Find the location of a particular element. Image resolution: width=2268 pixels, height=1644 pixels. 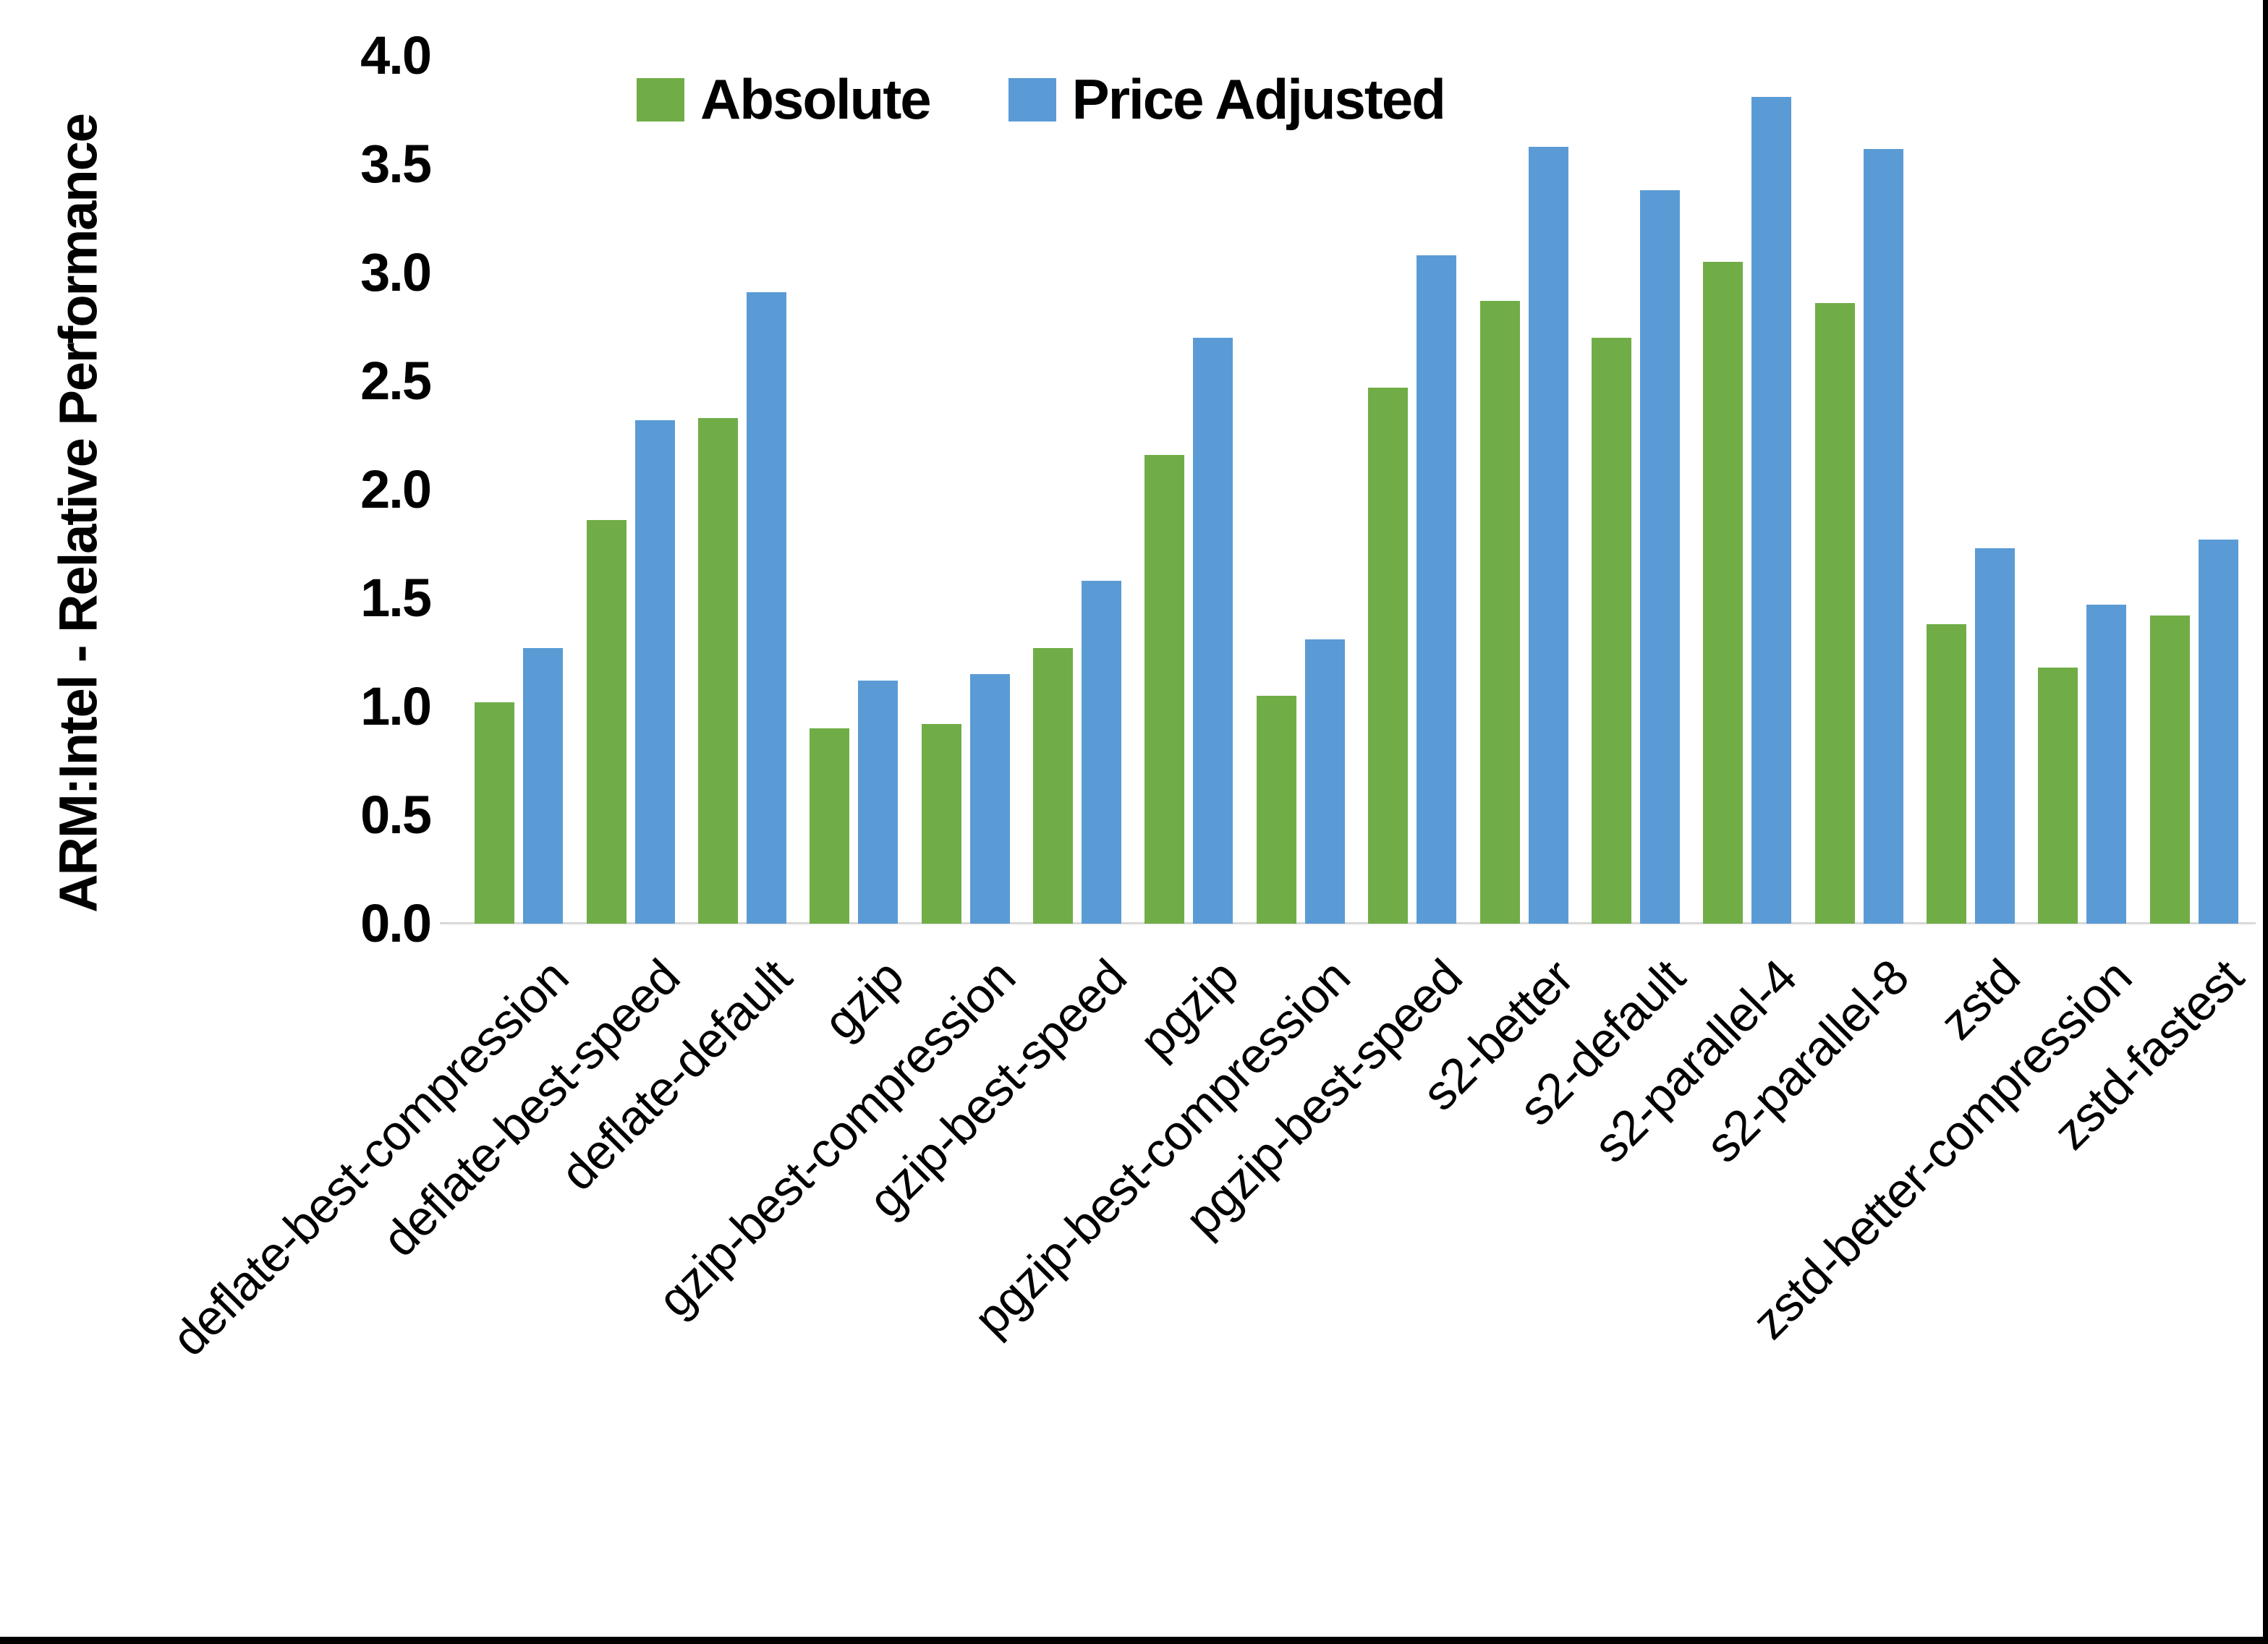

bar-price-adjusted-pgzip is located at coordinates (1213, 631).